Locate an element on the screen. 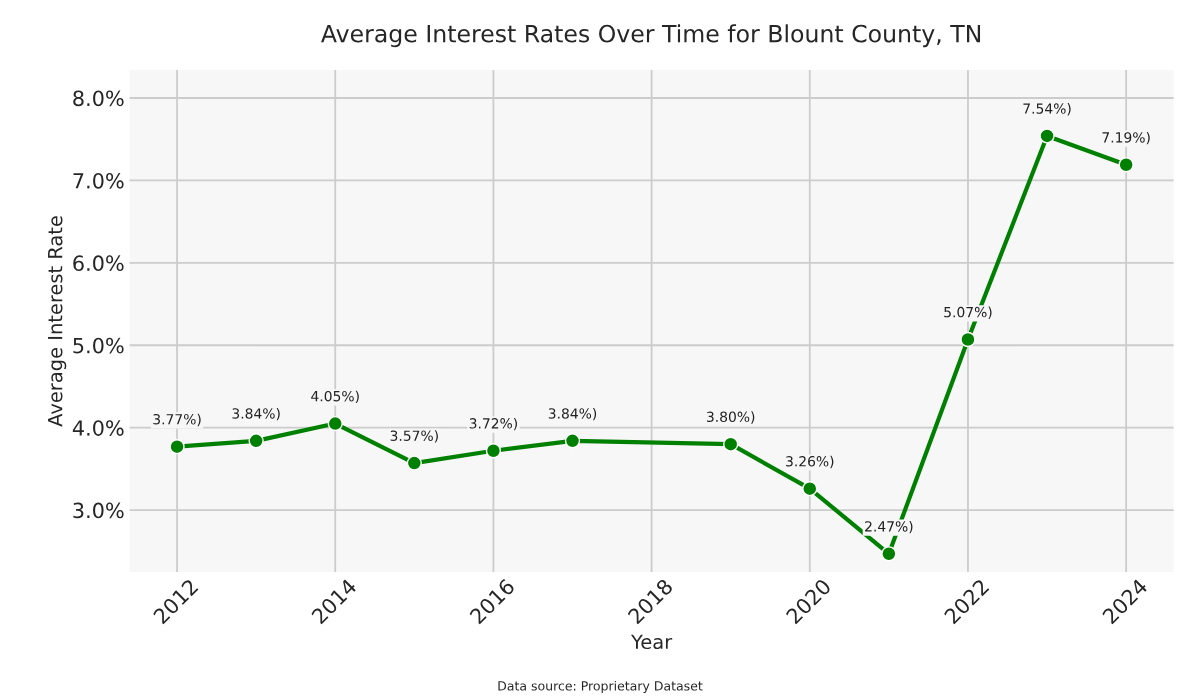  source-note: Data source: Proprietary Dataset is located at coordinates (600, 686).